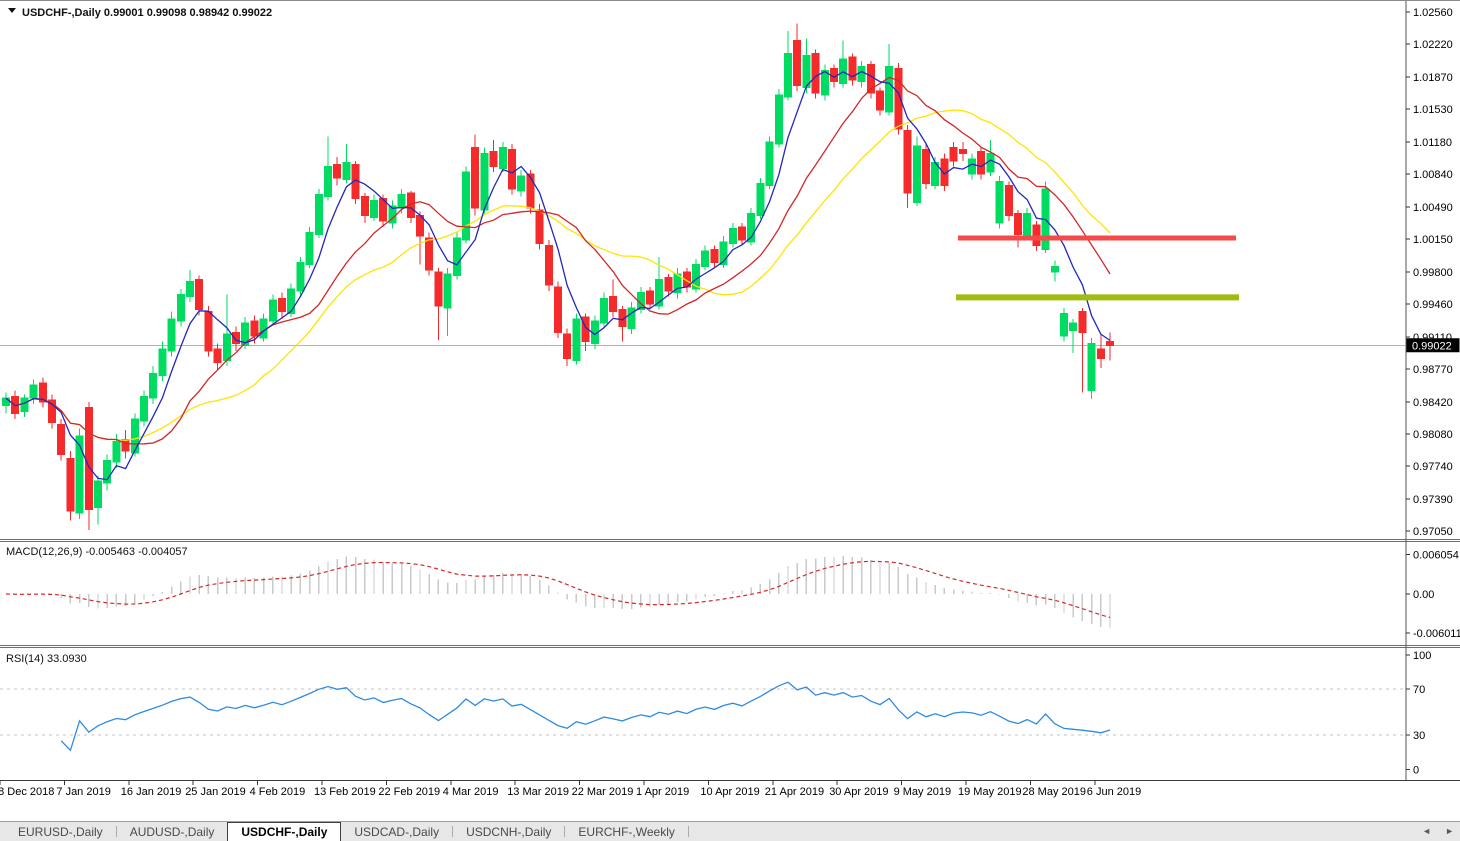 This screenshot has height=841, width=1460. Describe the element at coordinates (1433, 45) in the screenshot. I see `price-tick-label: 1.02220` at that location.